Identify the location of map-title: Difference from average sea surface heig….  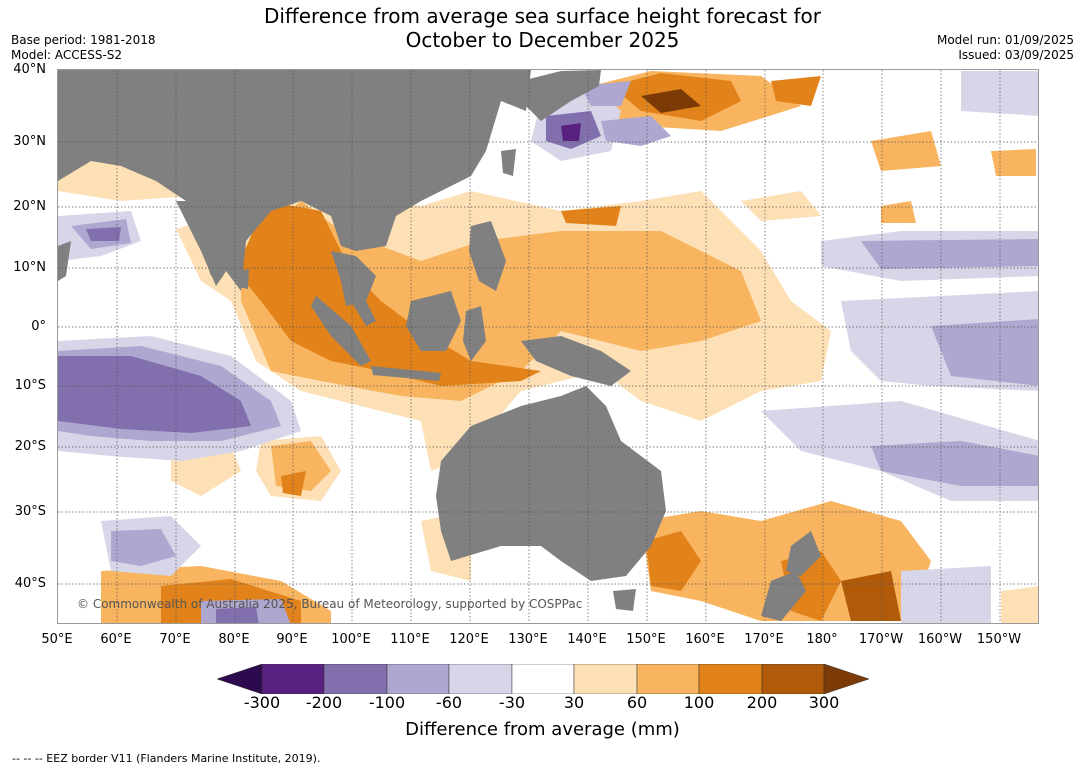
(542, 28).